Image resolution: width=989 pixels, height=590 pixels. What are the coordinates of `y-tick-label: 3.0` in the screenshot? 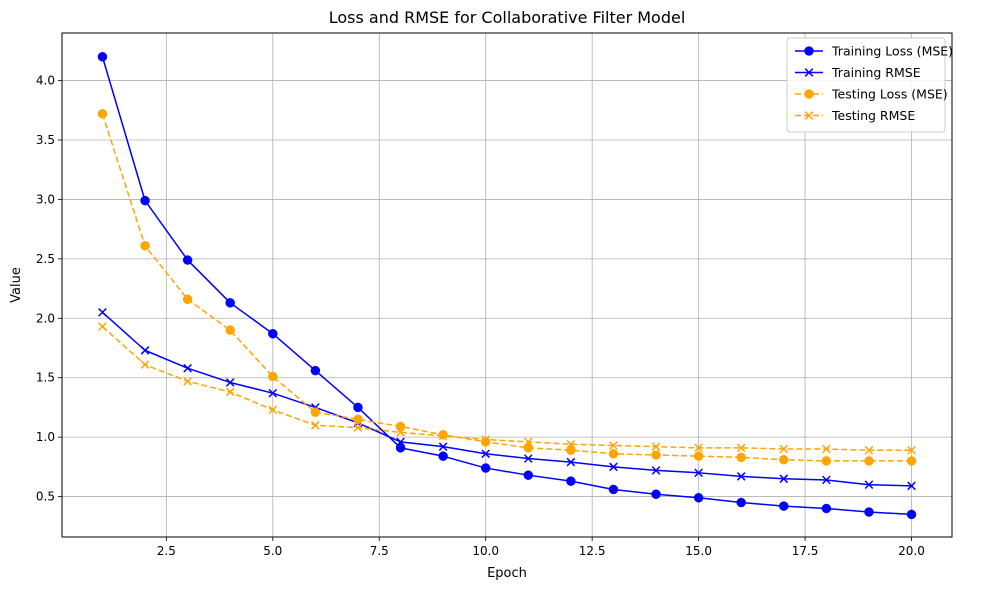 It's located at (45, 199).